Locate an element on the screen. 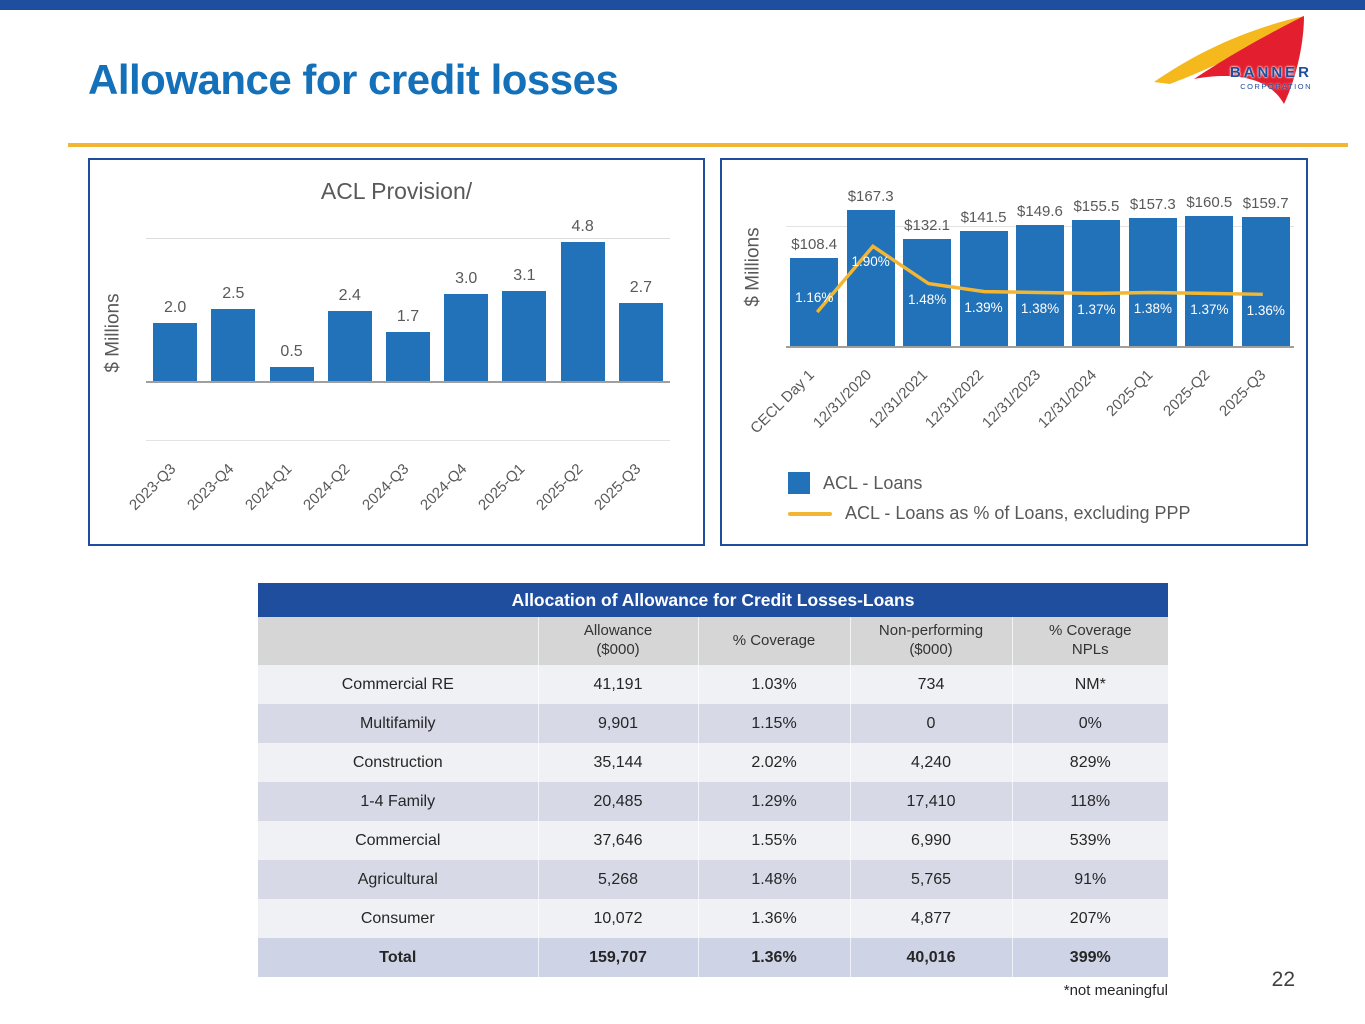  value-cell: 829% is located at coordinates (1090, 762).